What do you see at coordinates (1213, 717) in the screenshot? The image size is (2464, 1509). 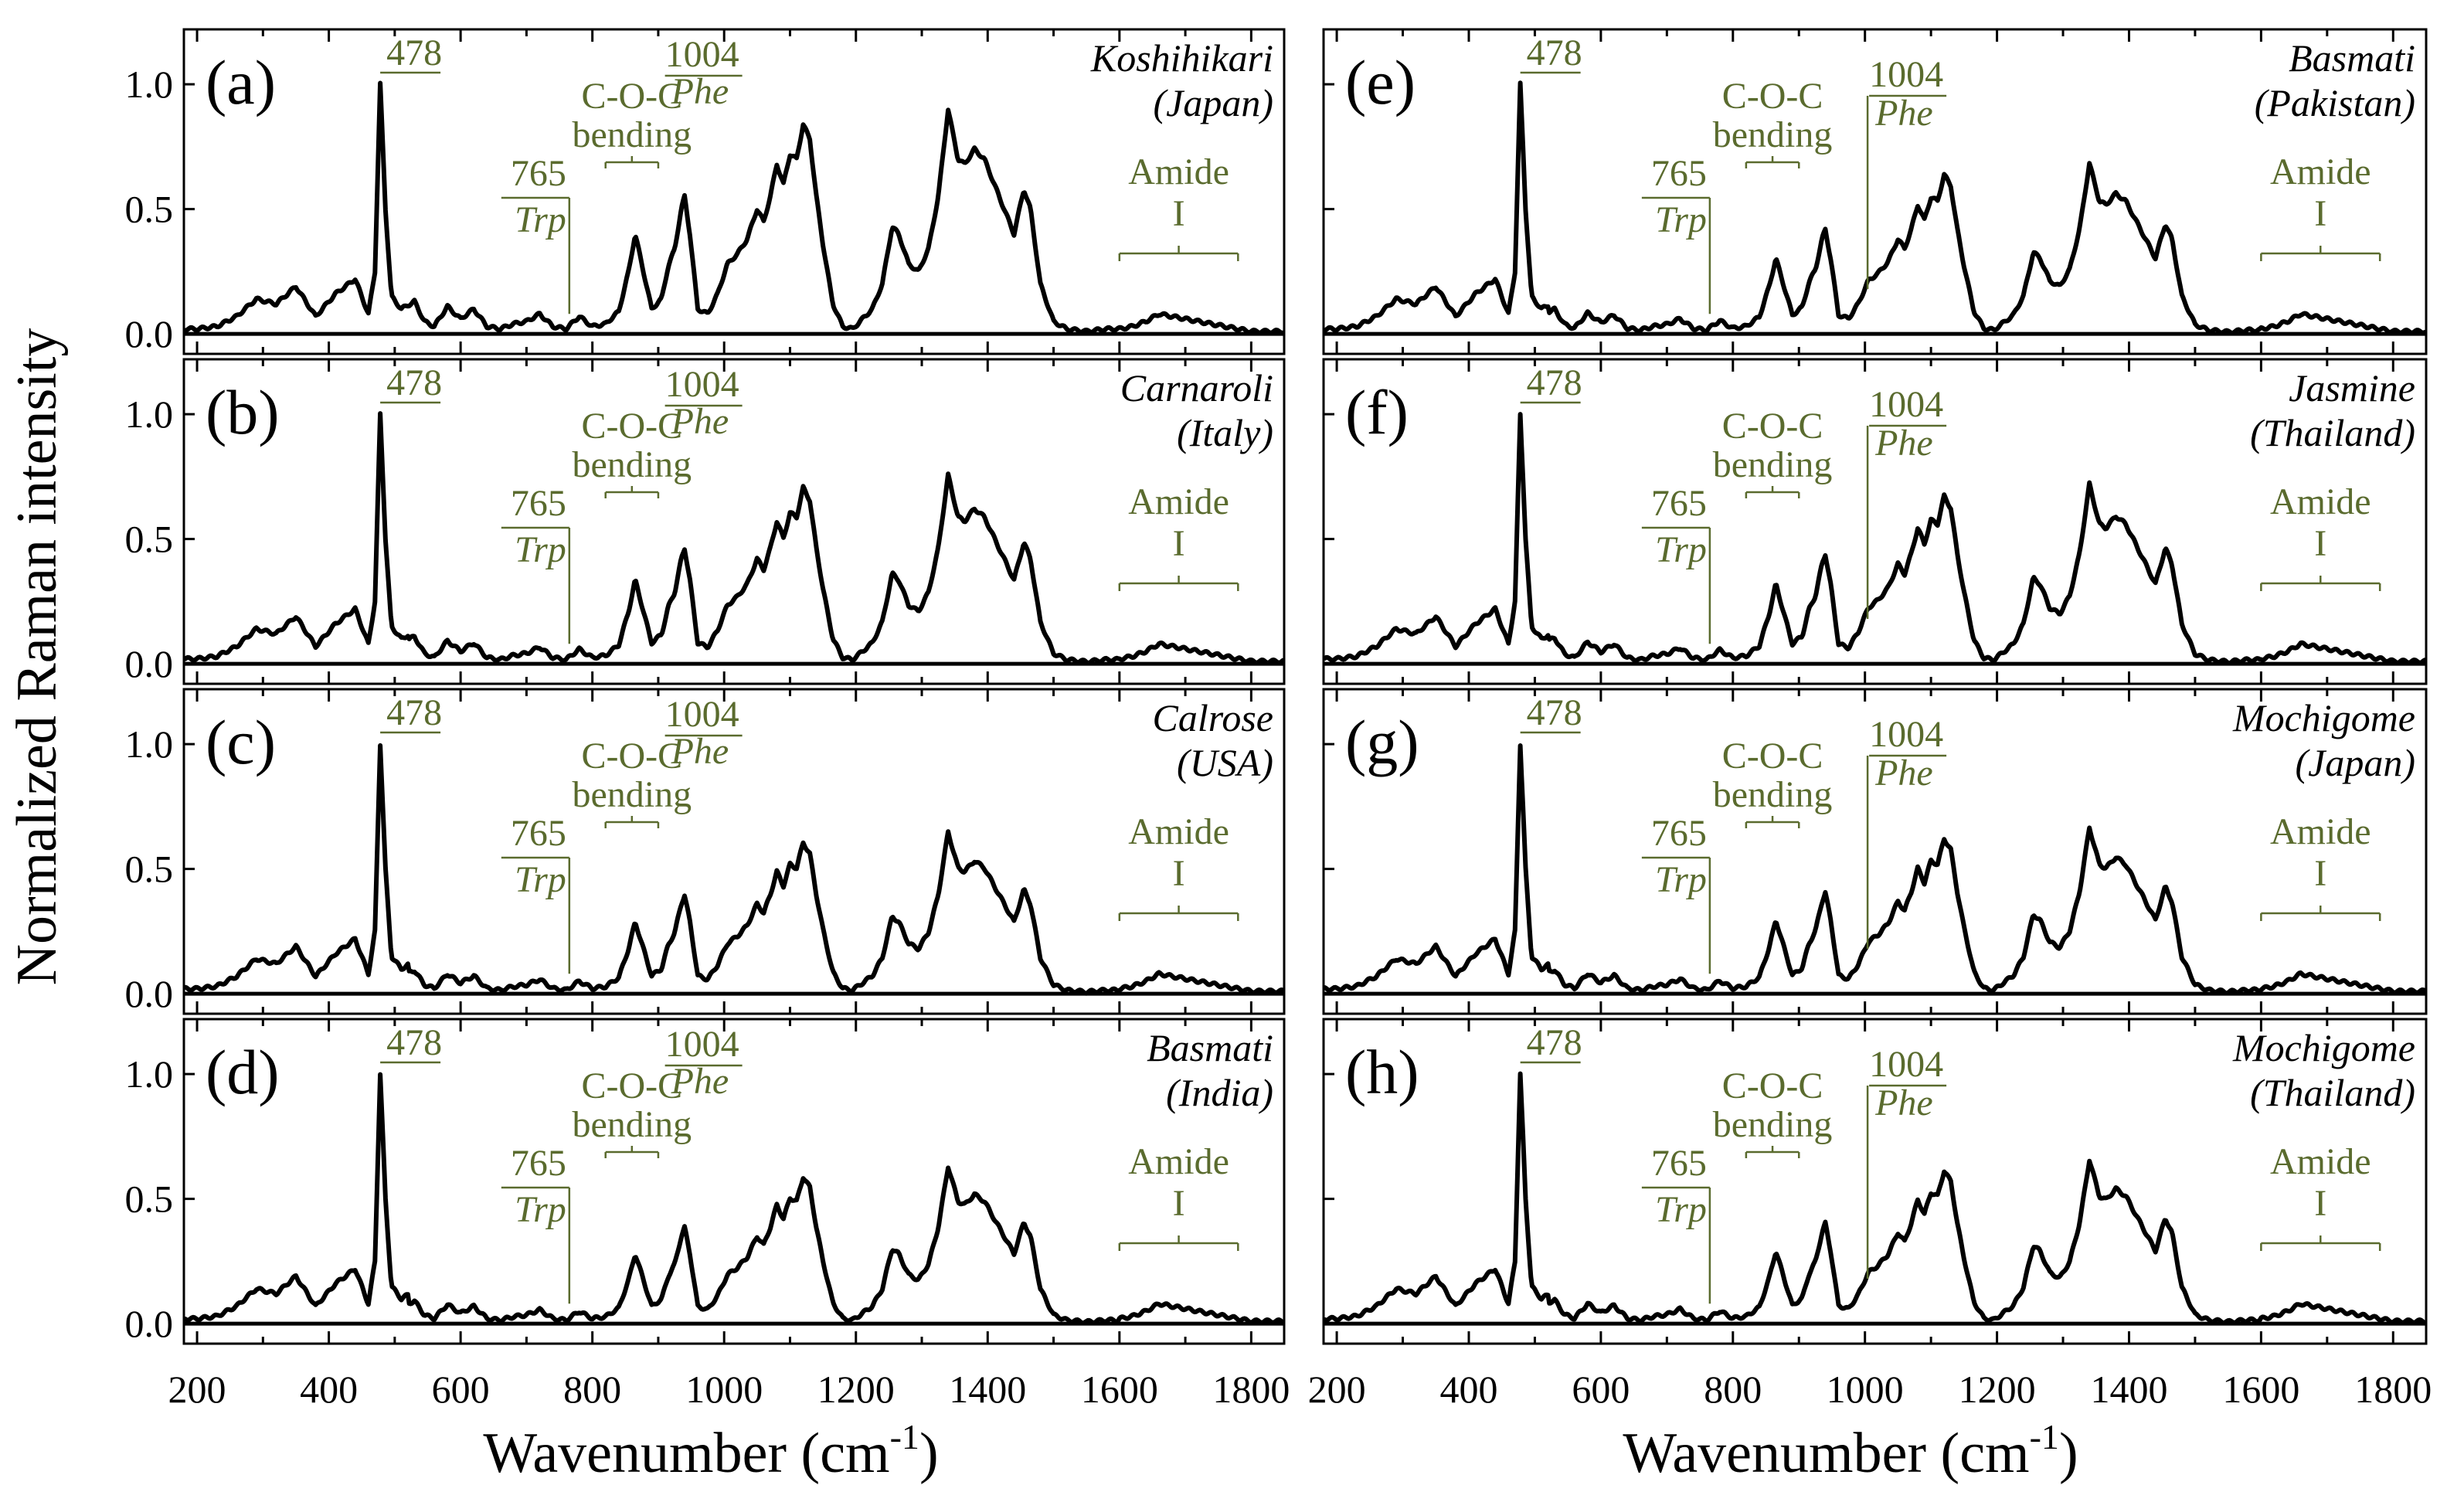 I see `sample-name: Calrose` at bounding box center [1213, 717].